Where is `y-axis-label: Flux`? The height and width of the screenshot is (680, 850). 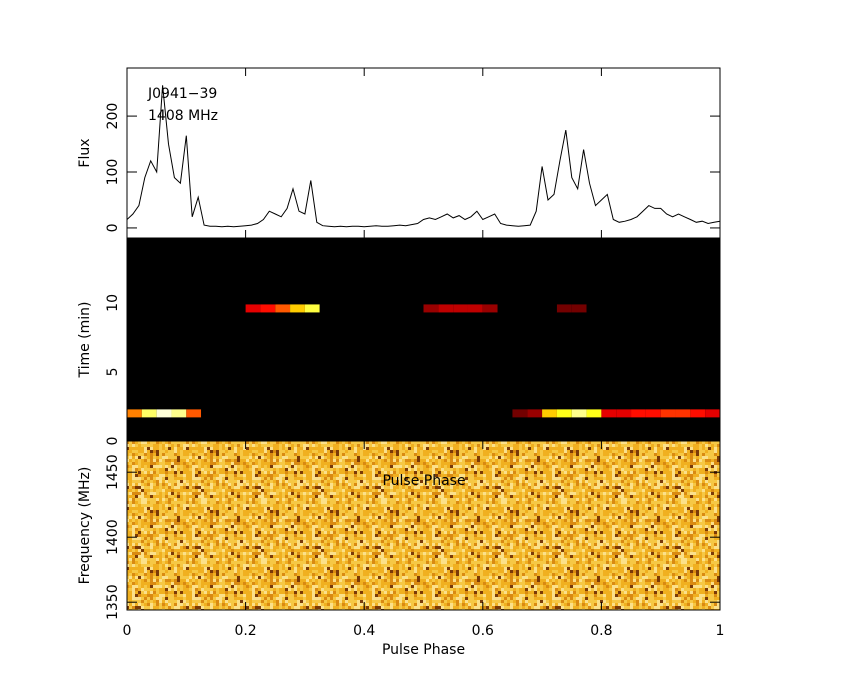 y-axis-label: Flux is located at coordinates (85, 152).